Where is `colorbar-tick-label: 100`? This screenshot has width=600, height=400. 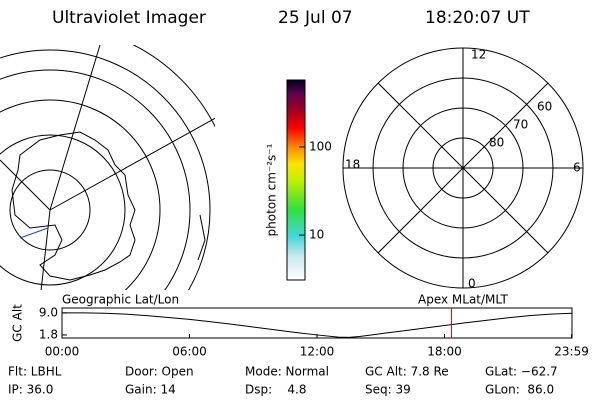 colorbar-tick-label: 100 is located at coordinates (320, 146).